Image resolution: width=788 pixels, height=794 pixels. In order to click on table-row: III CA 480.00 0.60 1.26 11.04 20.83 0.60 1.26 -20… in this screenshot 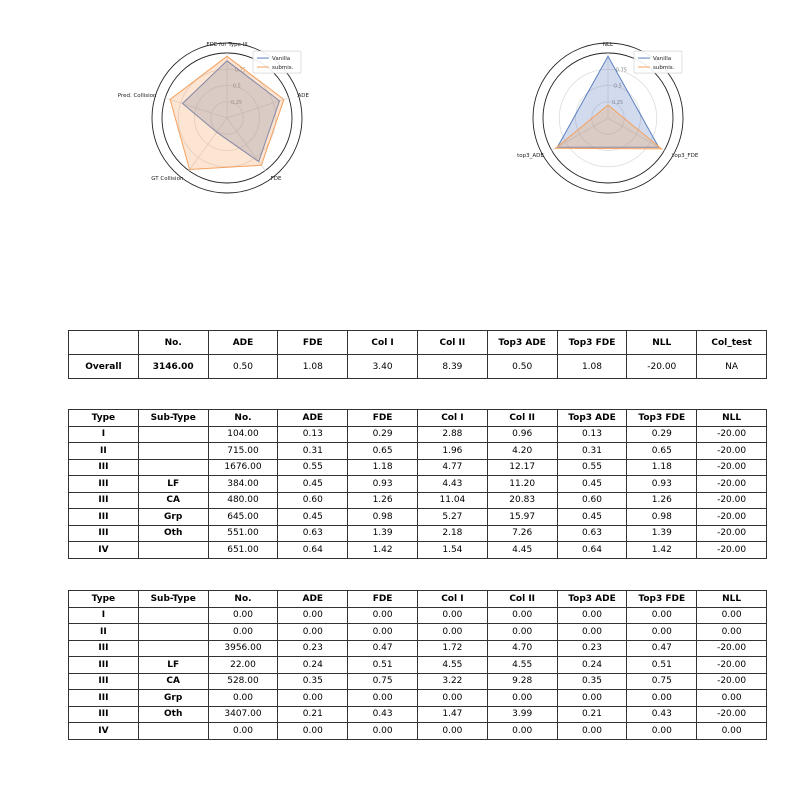, I will do `click(417, 500)`.